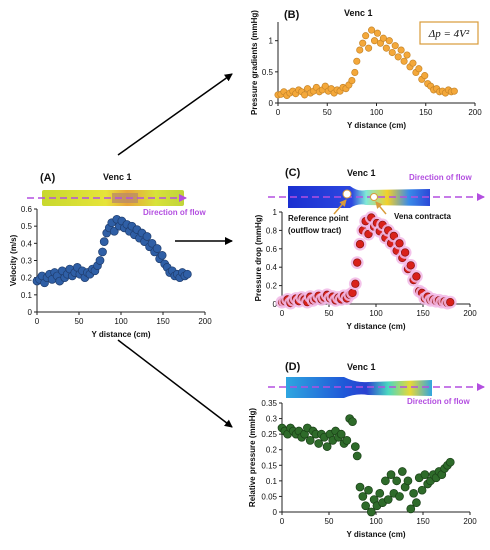 The height and width of the screenshot is (550, 490). What do you see at coordinates (125, 198) in the screenshot?
I see `vessel-narrow-a` at bounding box center [125, 198].